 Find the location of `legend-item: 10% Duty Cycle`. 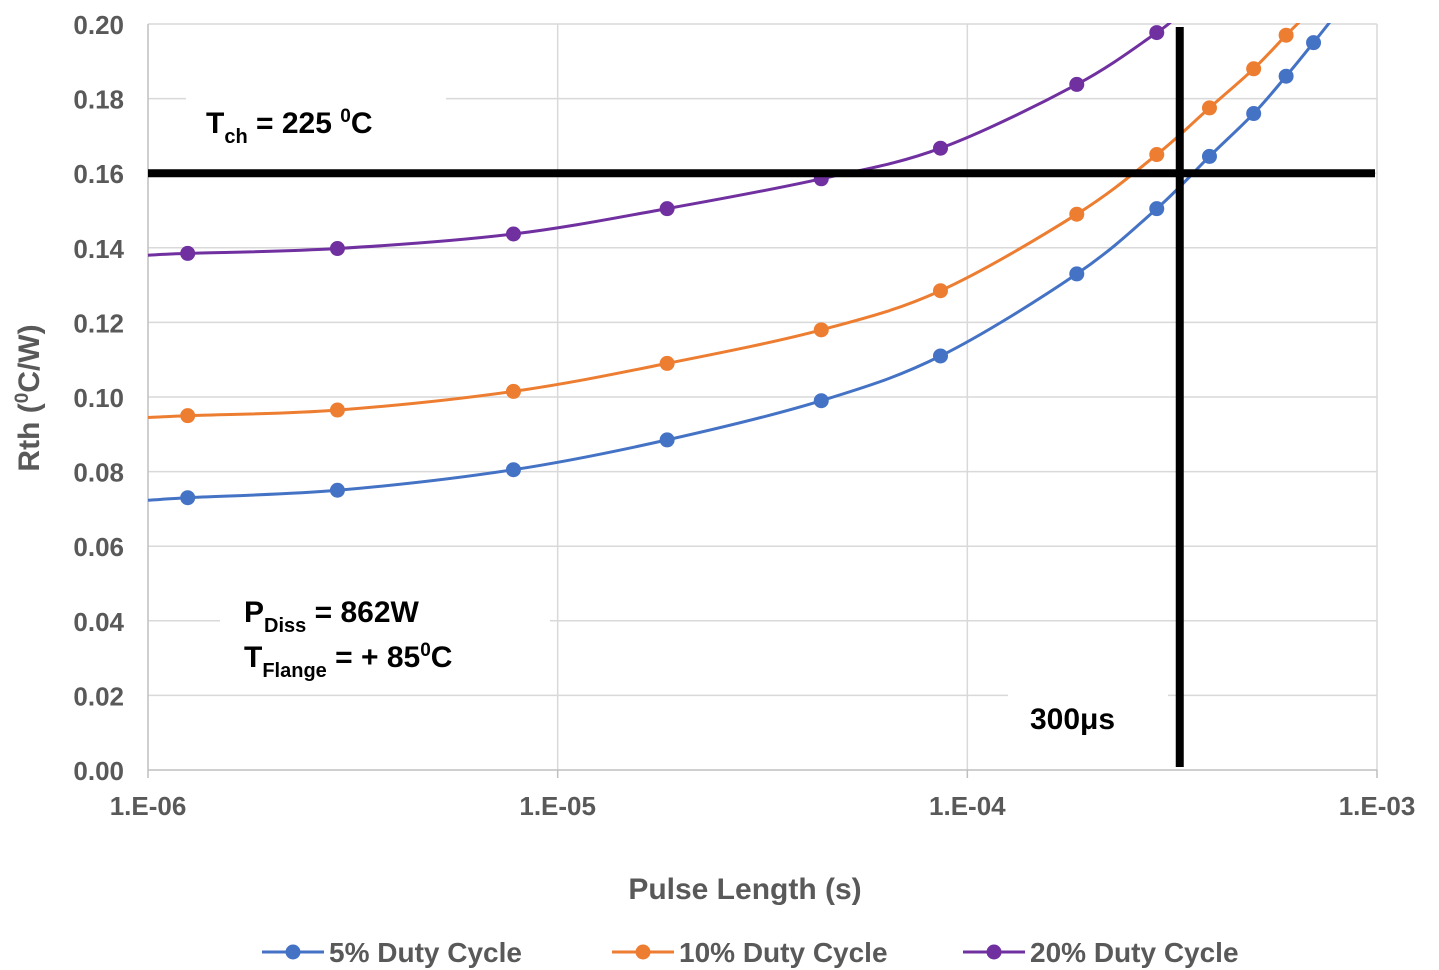

legend-item: 10% Duty Cycle is located at coordinates (750, 952).